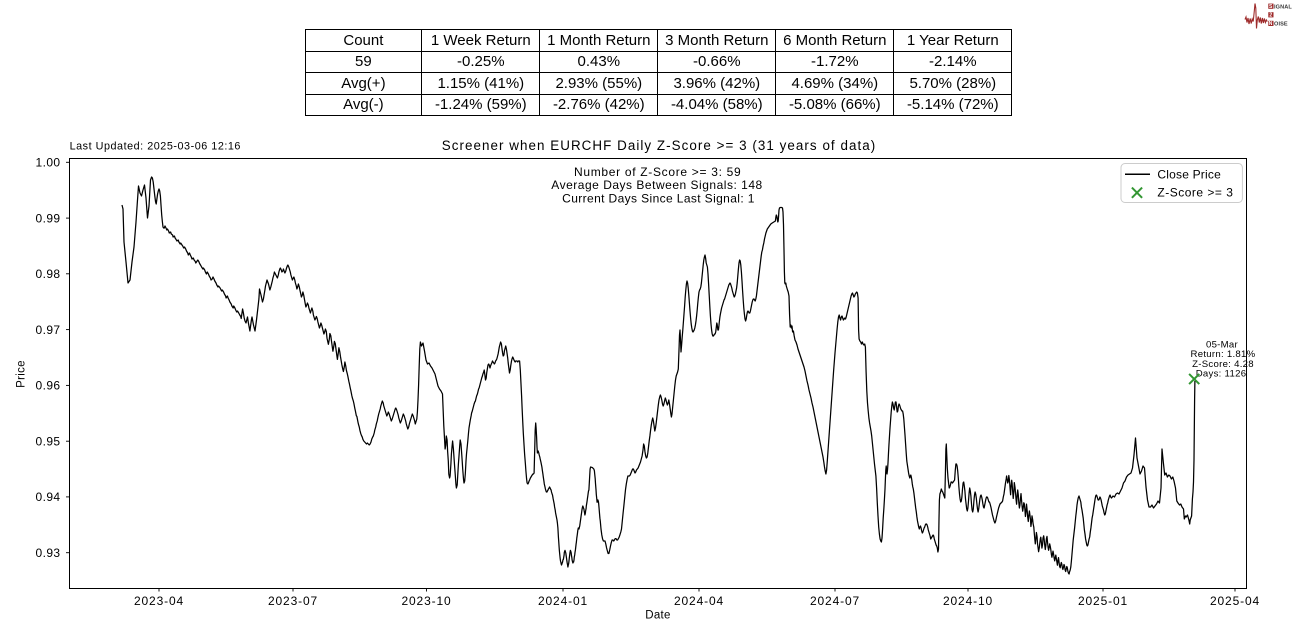 This screenshot has height=634, width=1292. What do you see at coordinates (1223, 354) in the screenshot?
I see `svg-text: Return: 1.81%` at bounding box center [1223, 354].